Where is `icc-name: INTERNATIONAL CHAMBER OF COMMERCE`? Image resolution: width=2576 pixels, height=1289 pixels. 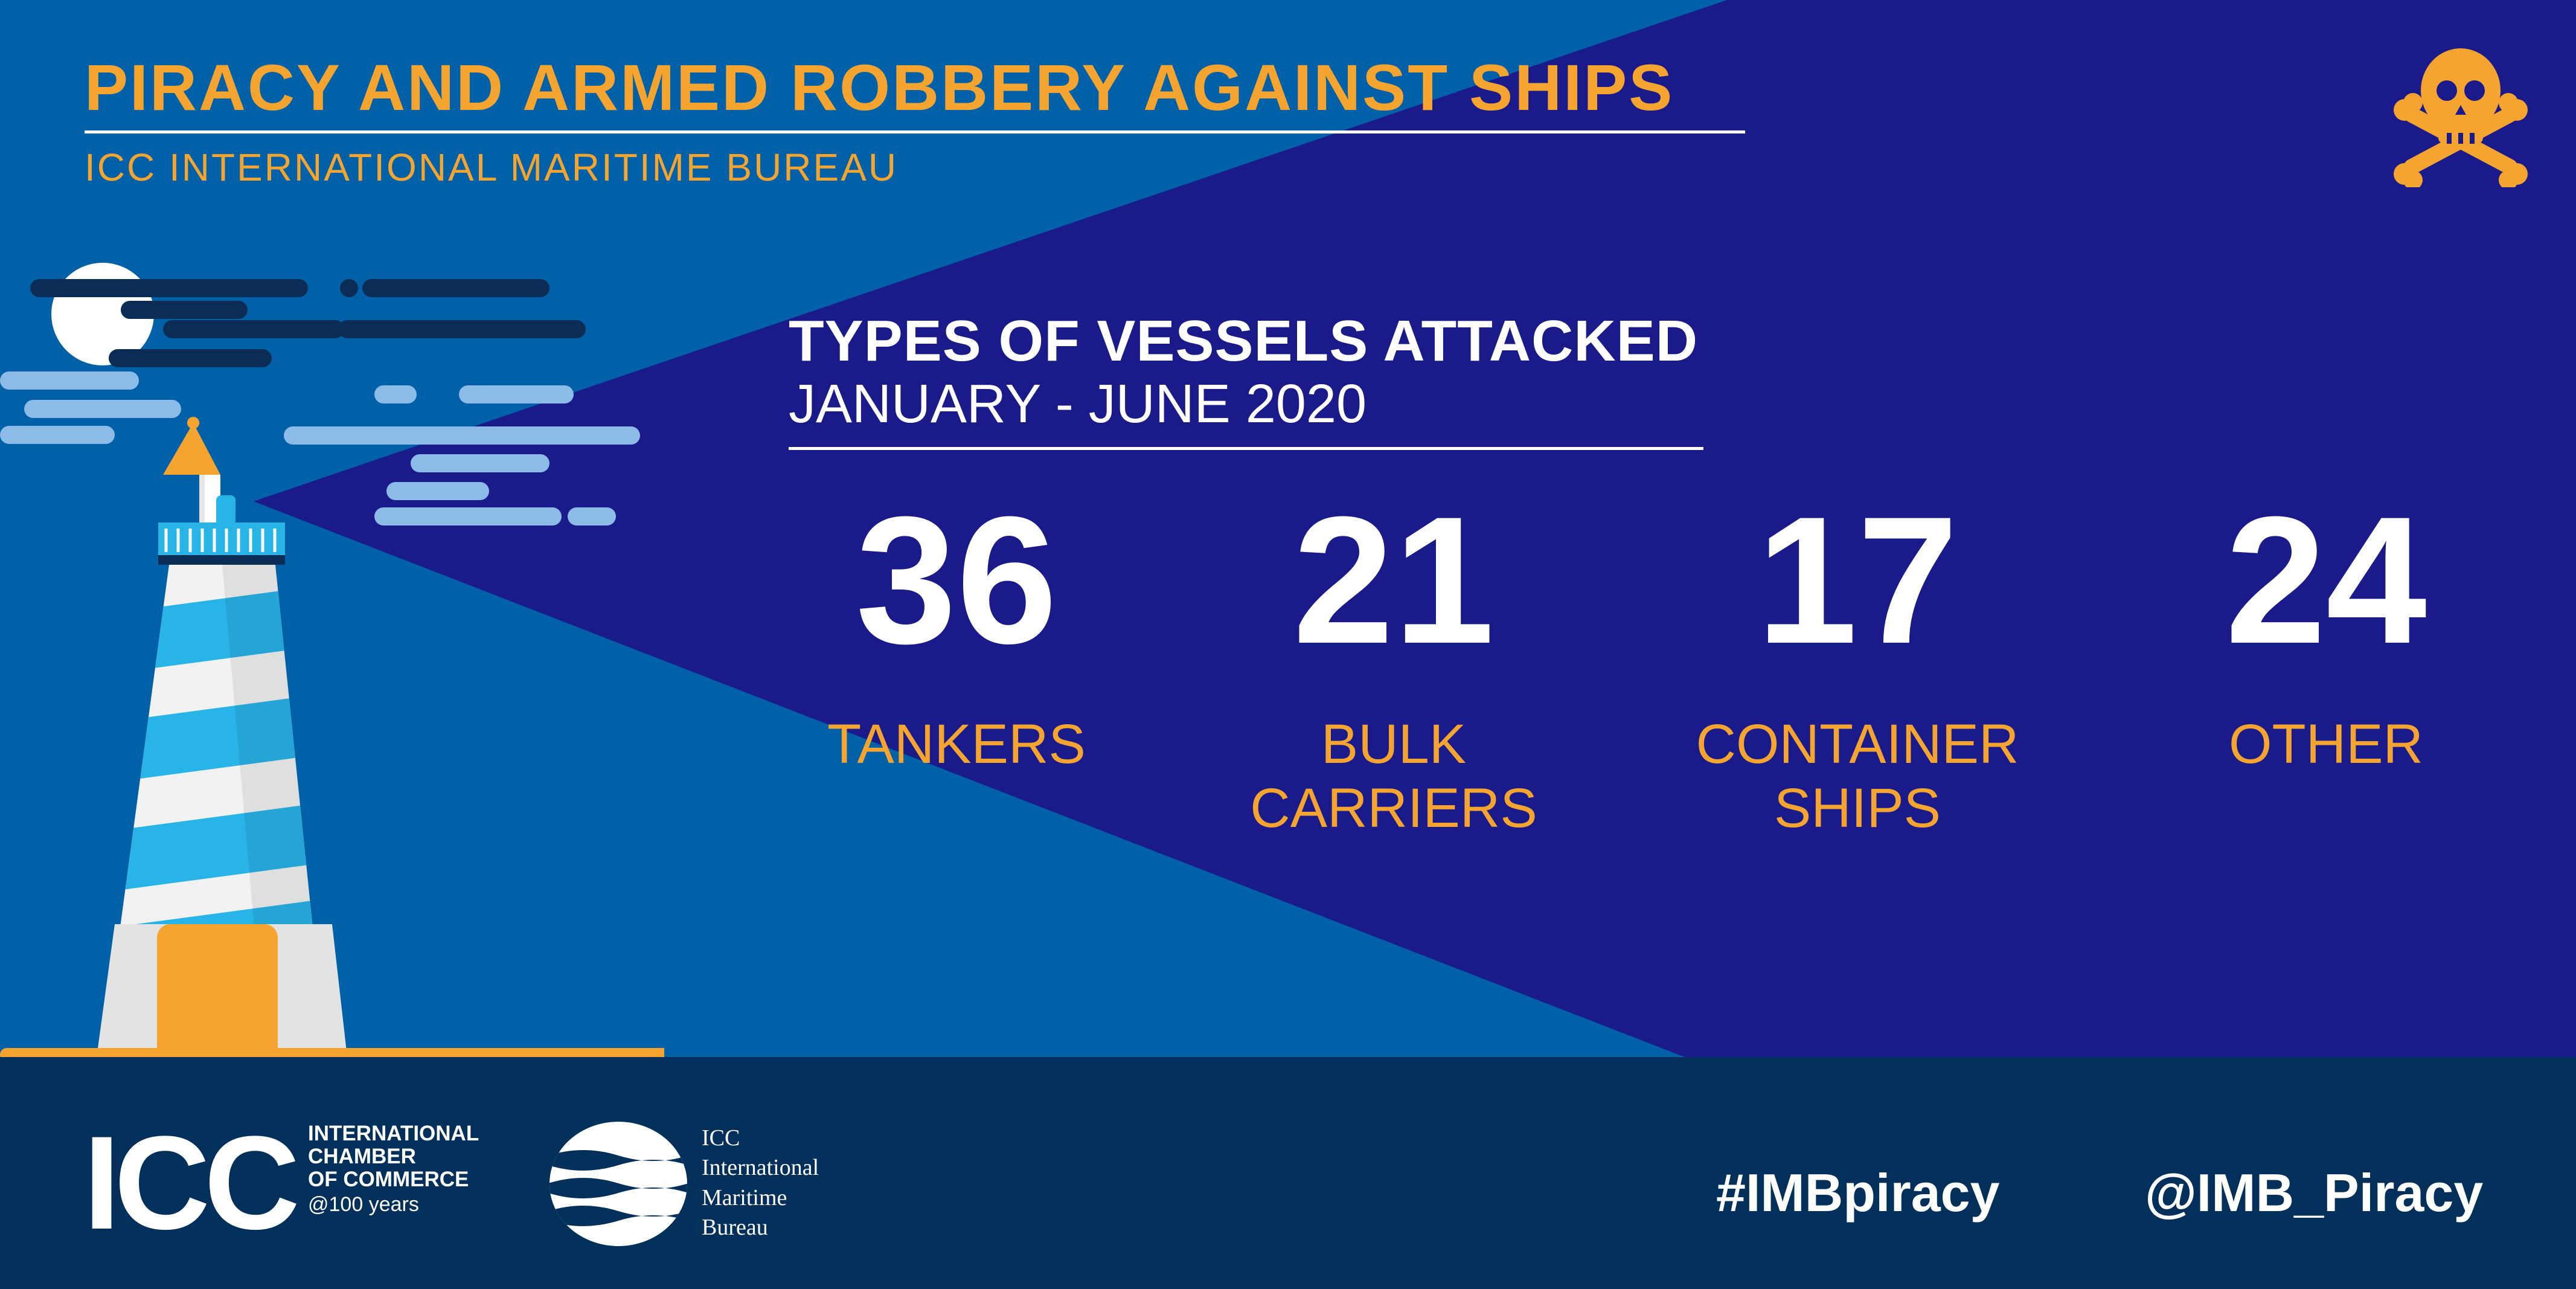 icc-name: INTERNATIONAL CHAMBER OF COMMERCE is located at coordinates (393, 1156).